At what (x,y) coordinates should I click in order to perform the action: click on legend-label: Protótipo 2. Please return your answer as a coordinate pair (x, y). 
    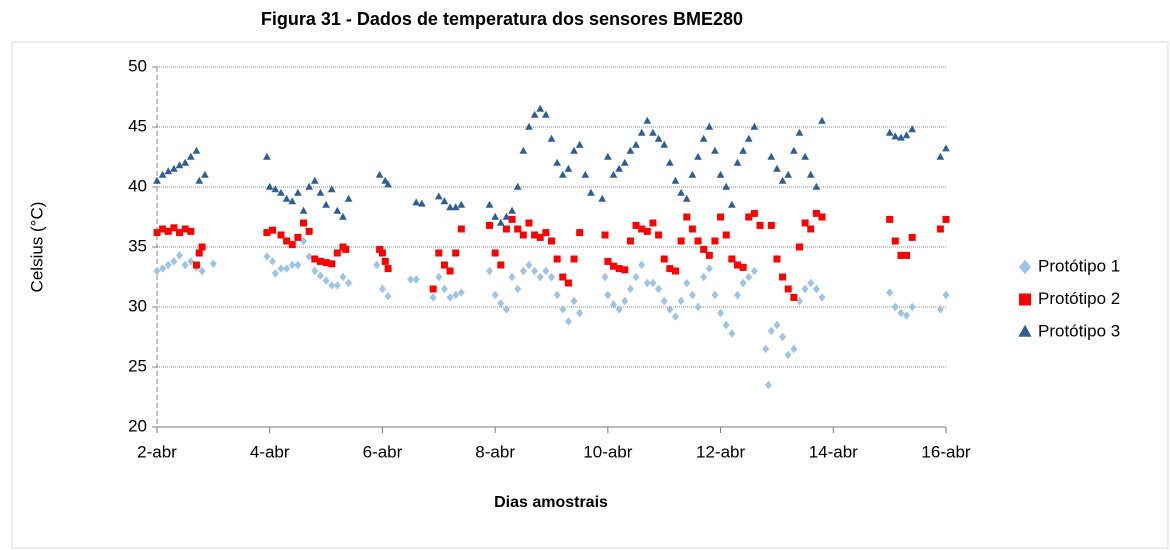
    Looking at the image, I should click on (1079, 298).